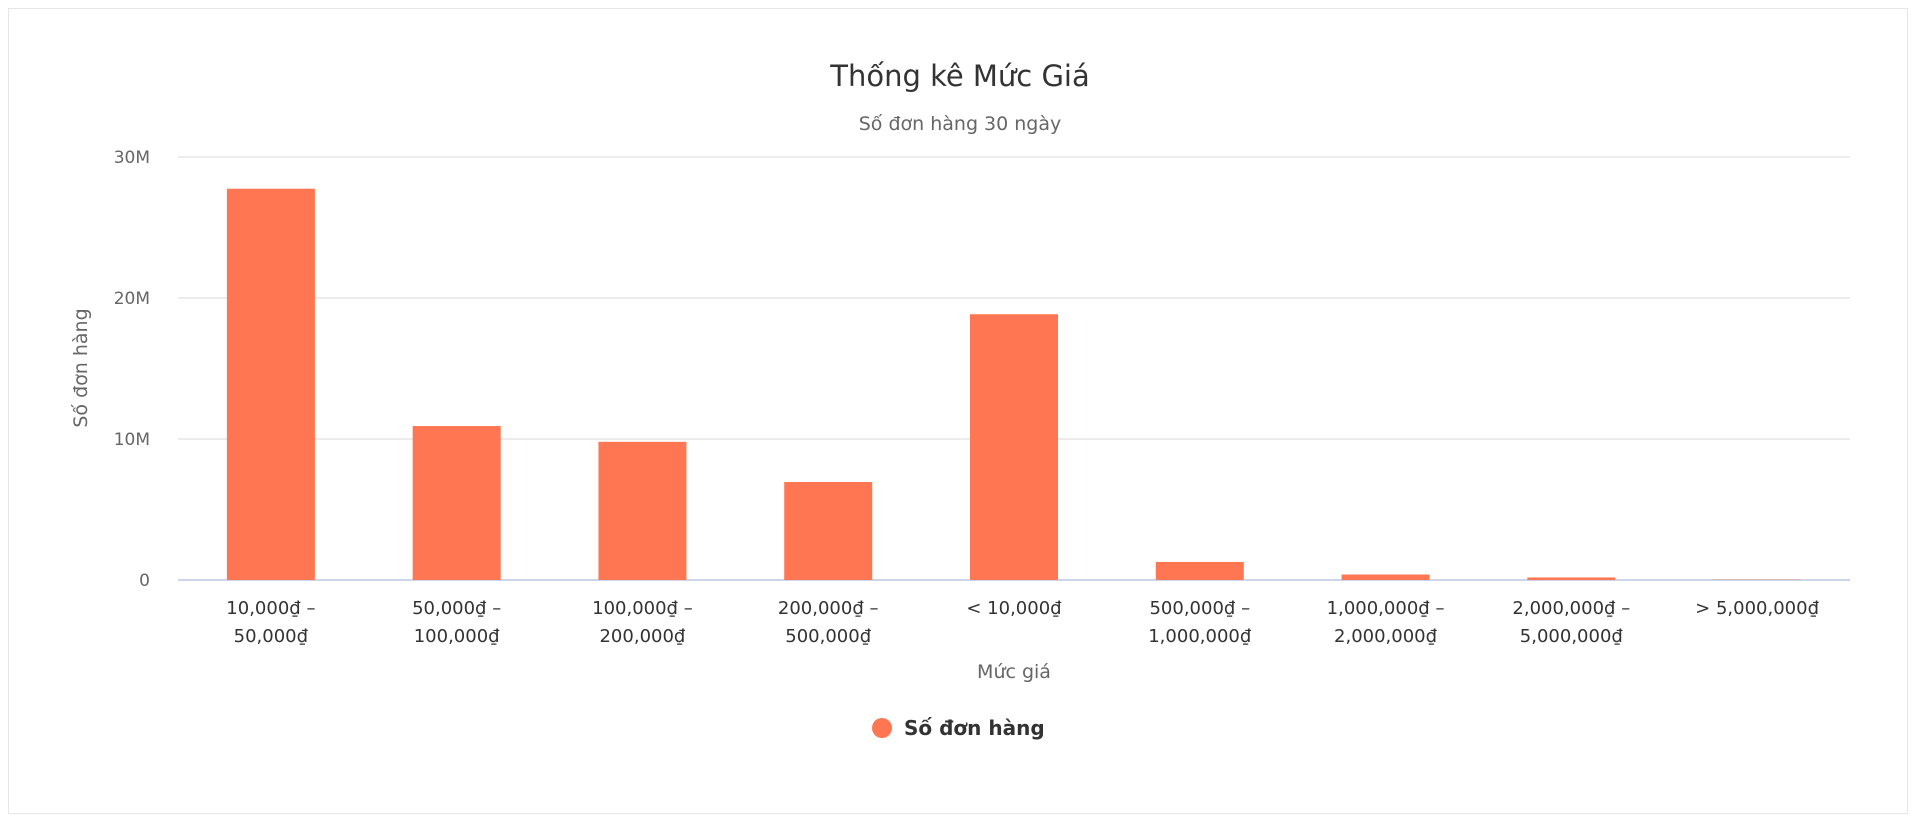  What do you see at coordinates (960, 124) in the screenshot?
I see `chart-subtitle: Số đơn hàng 30 ngày` at bounding box center [960, 124].